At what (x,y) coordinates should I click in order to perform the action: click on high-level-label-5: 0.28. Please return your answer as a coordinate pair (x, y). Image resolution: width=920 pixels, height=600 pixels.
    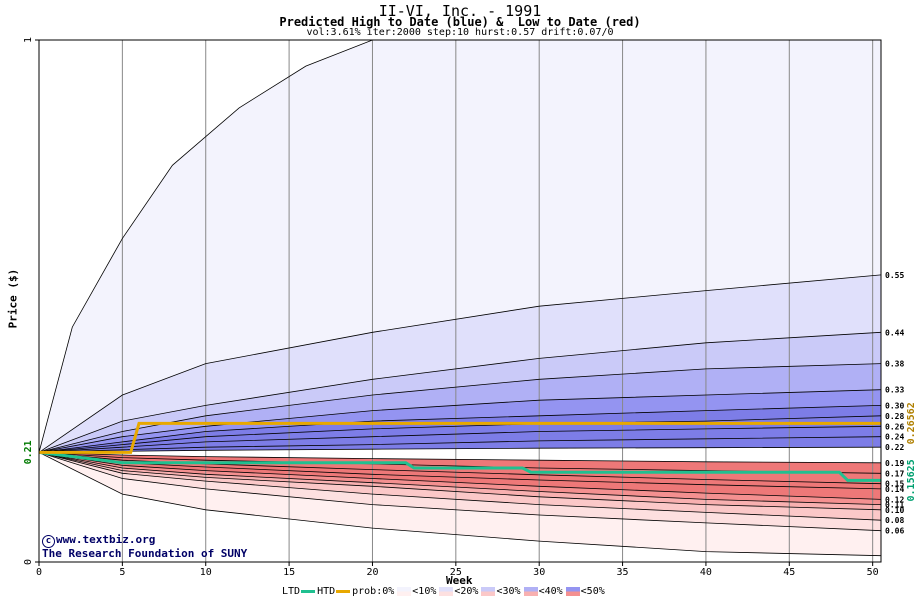
    Looking at the image, I should click on (894, 416).